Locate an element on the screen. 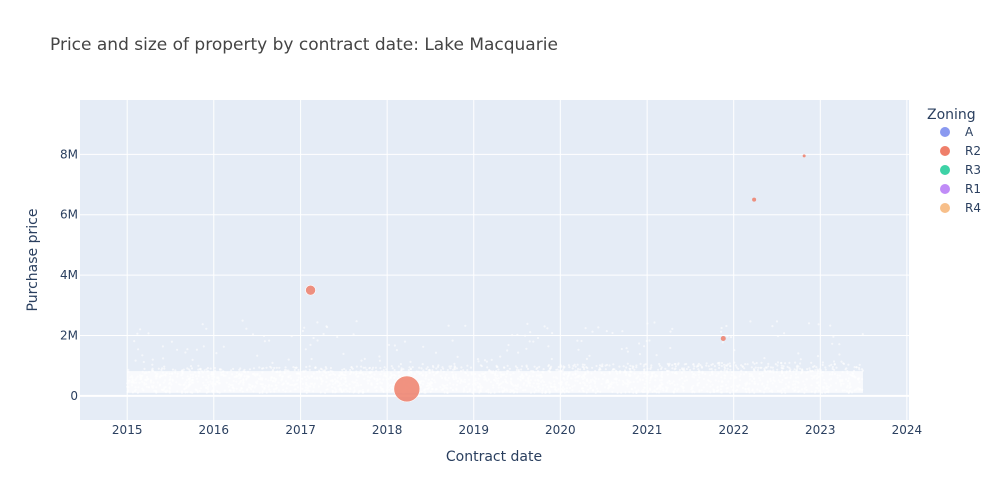  legend-item-r2: R2 is located at coordinates (960, 151).